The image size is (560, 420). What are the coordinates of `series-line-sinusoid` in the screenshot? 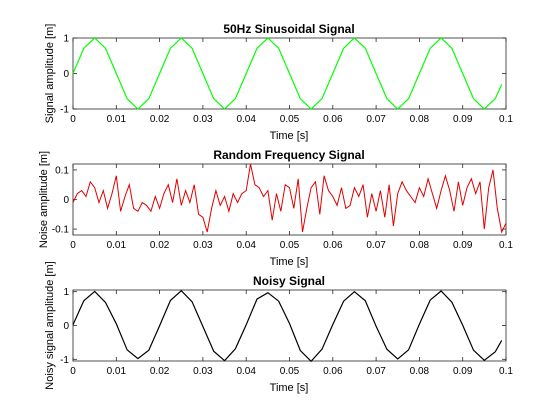 It's located at (287, 73).